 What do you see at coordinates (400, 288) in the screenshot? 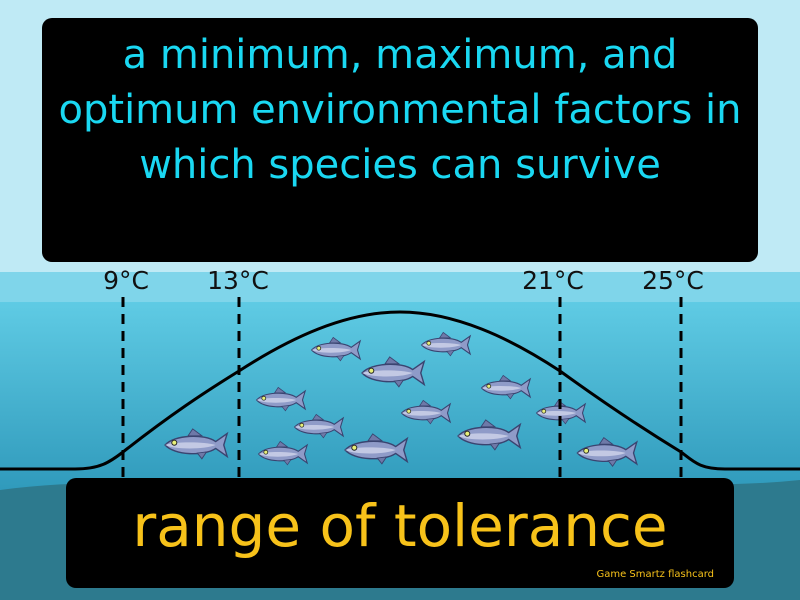
I see `water-surface` at bounding box center [400, 288].